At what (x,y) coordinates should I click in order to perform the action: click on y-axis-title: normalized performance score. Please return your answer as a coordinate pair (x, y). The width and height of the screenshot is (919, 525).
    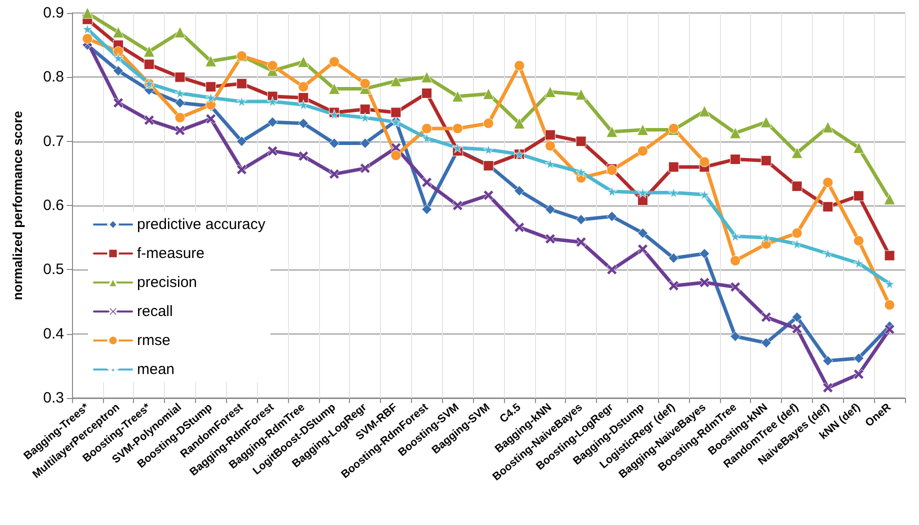
    Looking at the image, I should click on (17, 205).